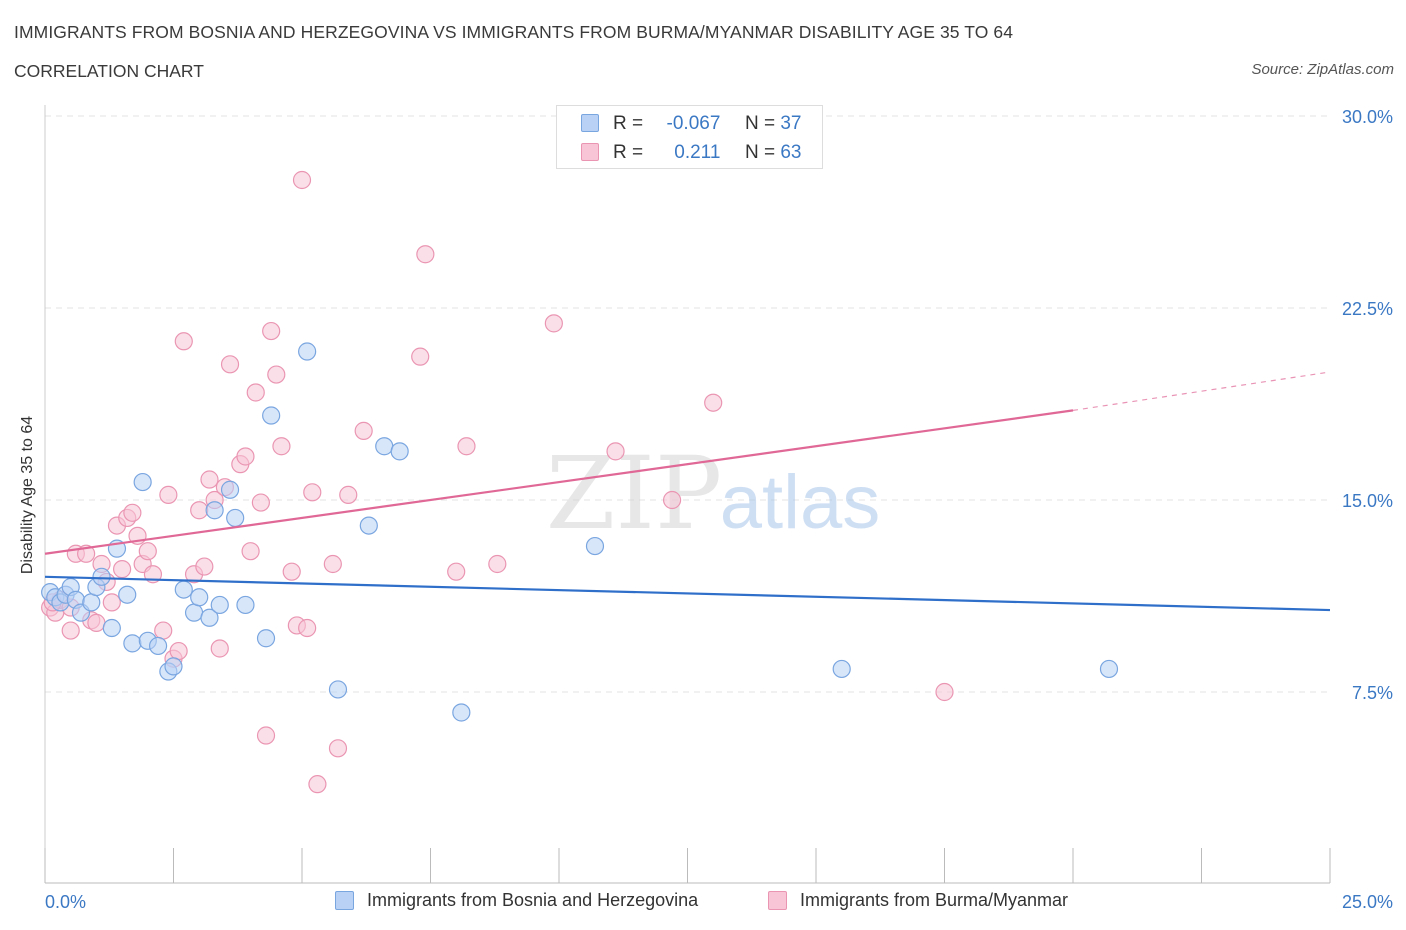  Describe the element at coordinates (777, 900) in the screenshot. I see `bottom-legend-swatch-burma` at that location.